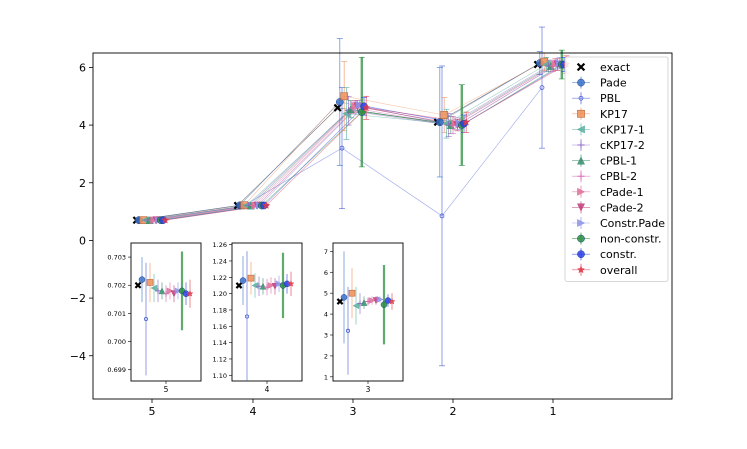  I want to click on point-Constr.Pade, so click(359, 104).